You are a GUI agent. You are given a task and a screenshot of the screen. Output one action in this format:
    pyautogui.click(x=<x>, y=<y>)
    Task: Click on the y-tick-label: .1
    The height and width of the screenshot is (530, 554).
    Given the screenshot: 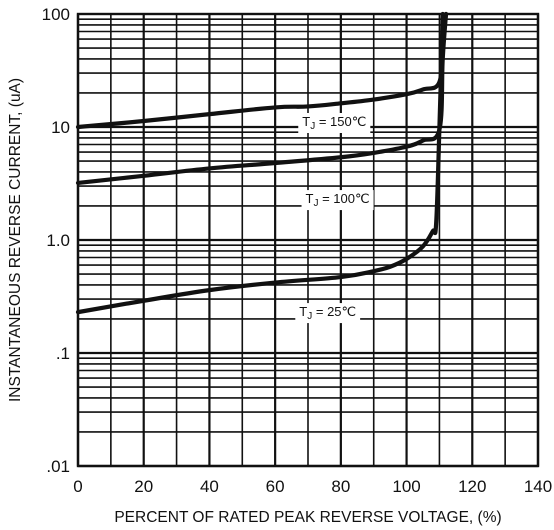 What is the action you would take?
    pyautogui.click(x=63, y=353)
    